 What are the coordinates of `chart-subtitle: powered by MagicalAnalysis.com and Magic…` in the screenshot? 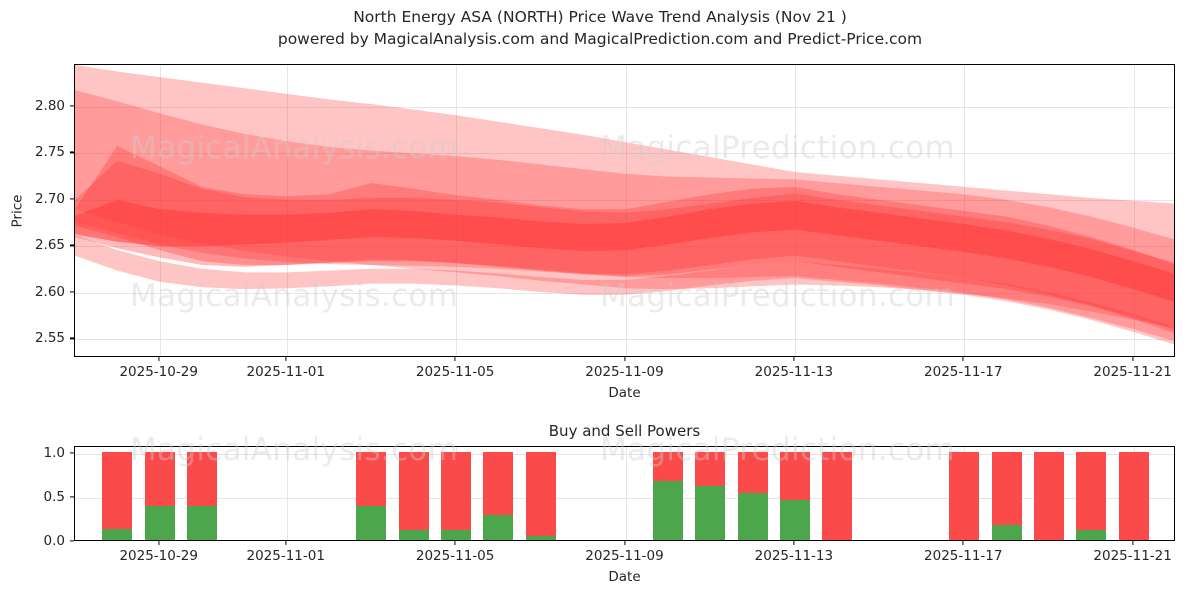 It's located at (600, 39).